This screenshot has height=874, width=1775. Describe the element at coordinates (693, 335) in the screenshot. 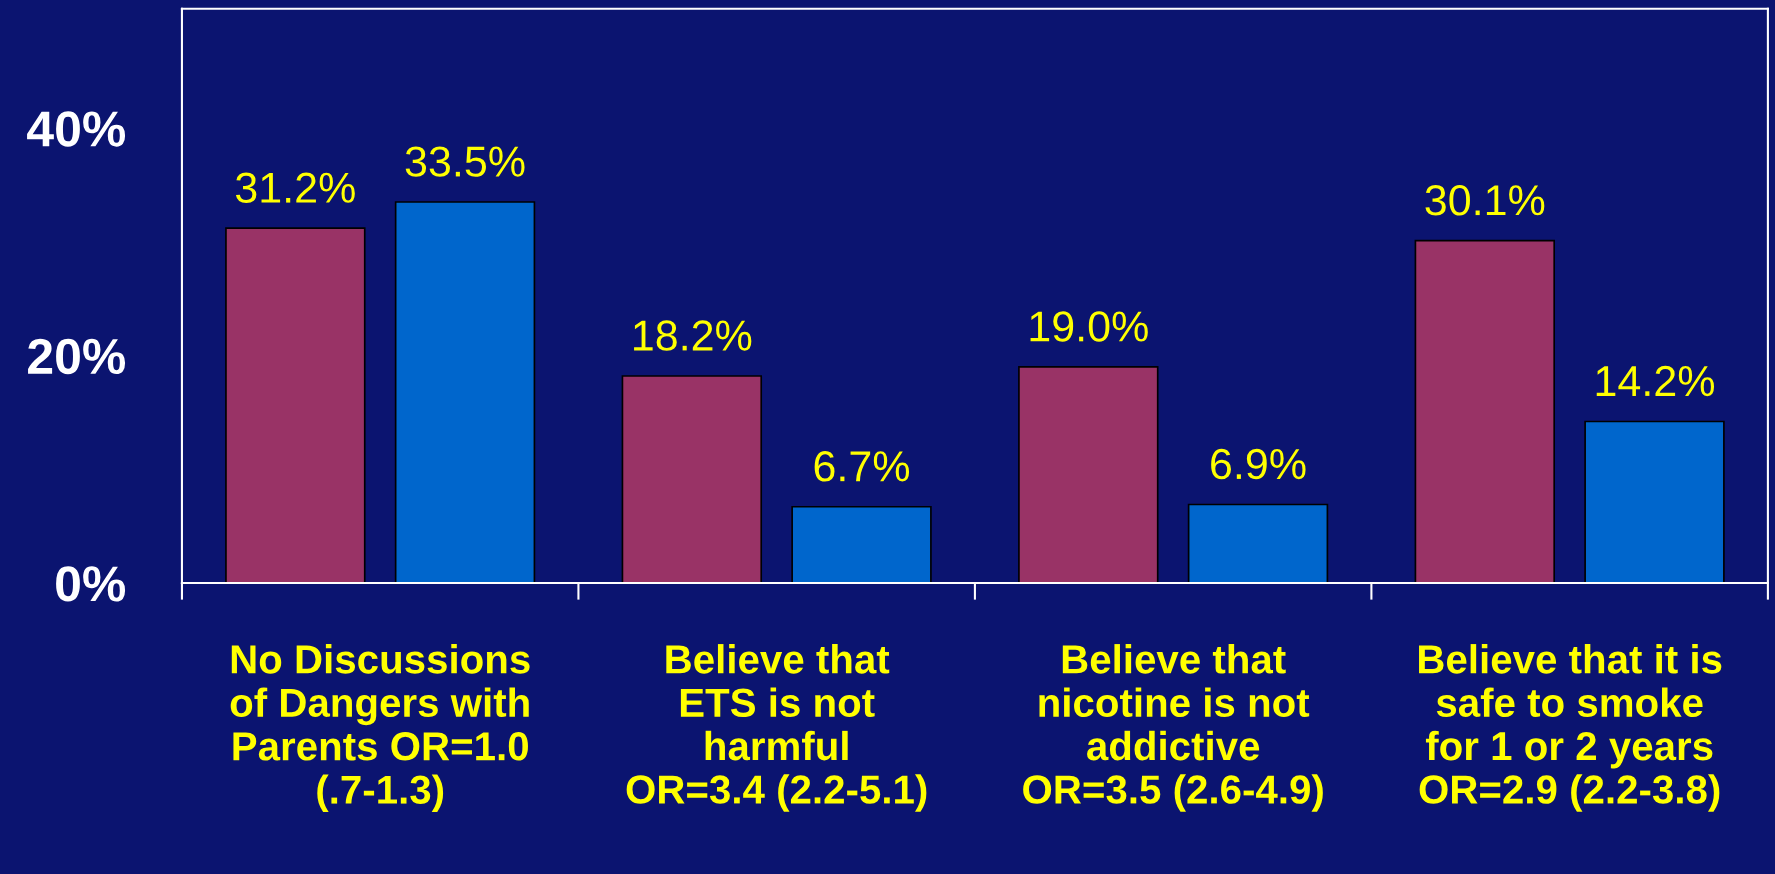

I see `data-label: 18.2%` at that location.